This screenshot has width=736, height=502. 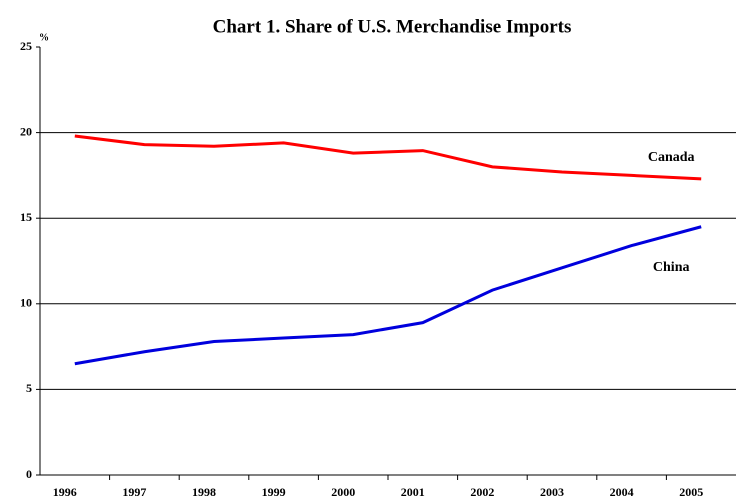 What do you see at coordinates (388, 157) in the screenshot?
I see `series-line` at bounding box center [388, 157].